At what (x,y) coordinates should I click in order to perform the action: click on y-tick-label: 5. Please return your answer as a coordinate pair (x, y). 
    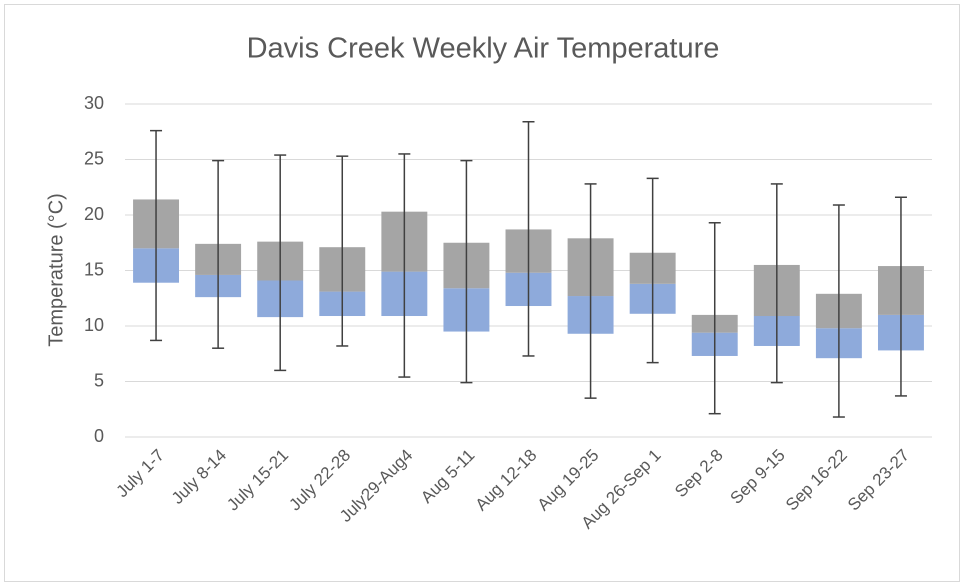
    Looking at the image, I should click on (99, 380).